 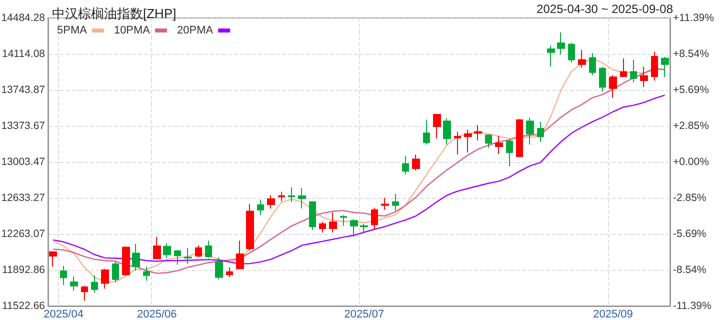 I want to click on y2-tick-label: +5.69%, so click(x=691, y=90).